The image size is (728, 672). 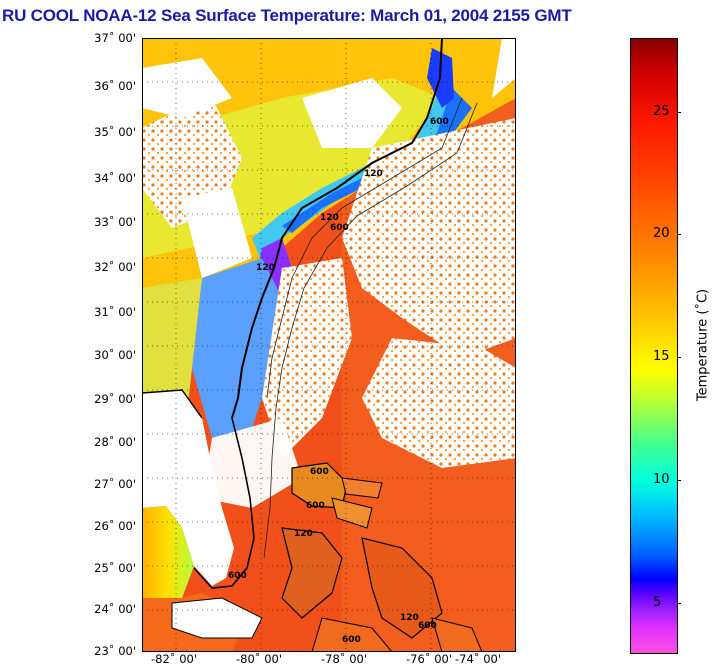 What do you see at coordinates (174, 659) in the screenshot?
I see `lon-label: -82˚ 00'` at bounding box center [174, 659].